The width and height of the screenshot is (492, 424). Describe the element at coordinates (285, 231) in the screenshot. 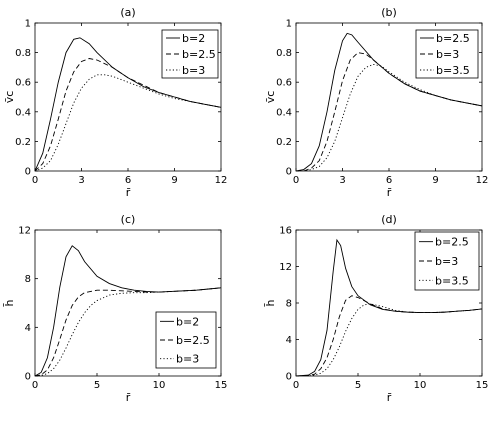

I see `y-tick-label: 16` at that location.